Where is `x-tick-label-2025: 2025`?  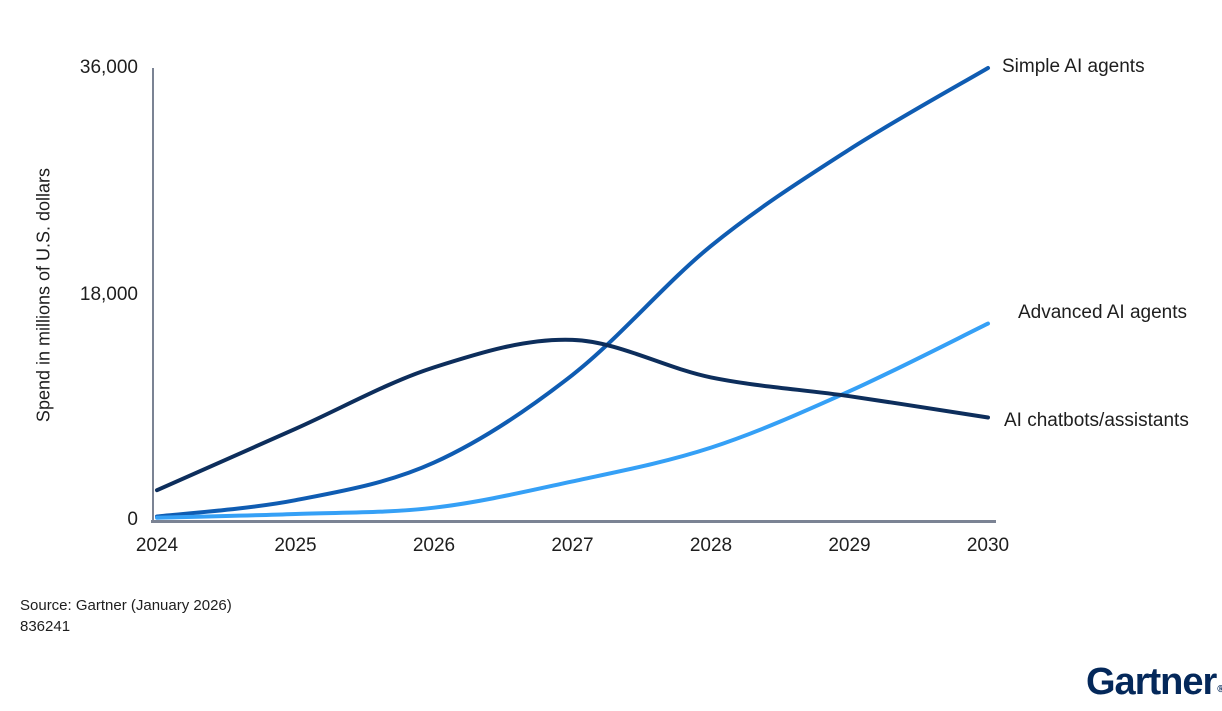
x-tick-label-2025: 2025 is located at coordinates (295, 545).